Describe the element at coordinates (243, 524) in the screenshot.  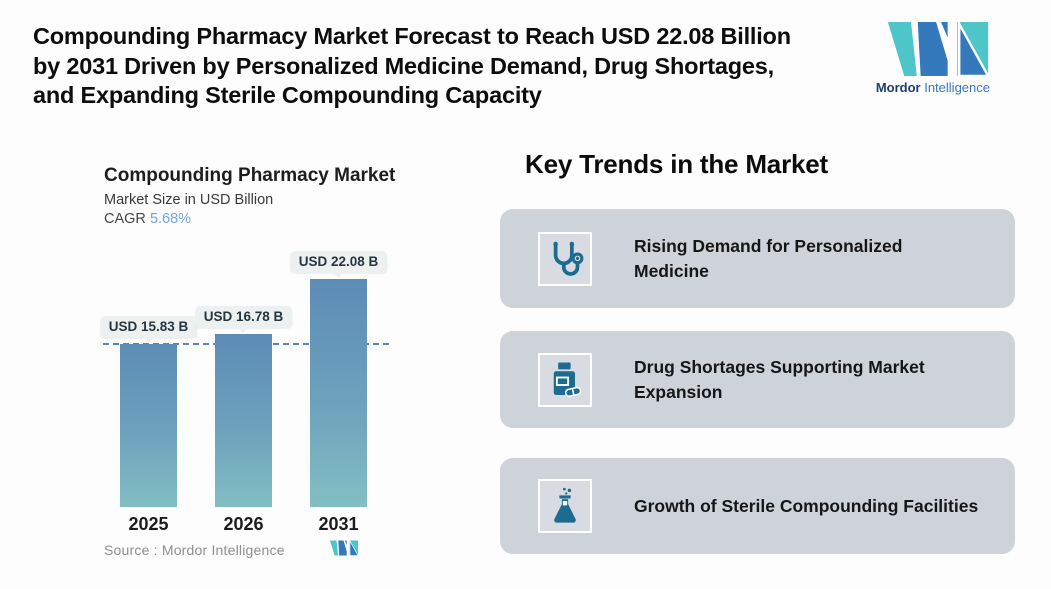
I see `axis-label-2026: 2026` at that location.